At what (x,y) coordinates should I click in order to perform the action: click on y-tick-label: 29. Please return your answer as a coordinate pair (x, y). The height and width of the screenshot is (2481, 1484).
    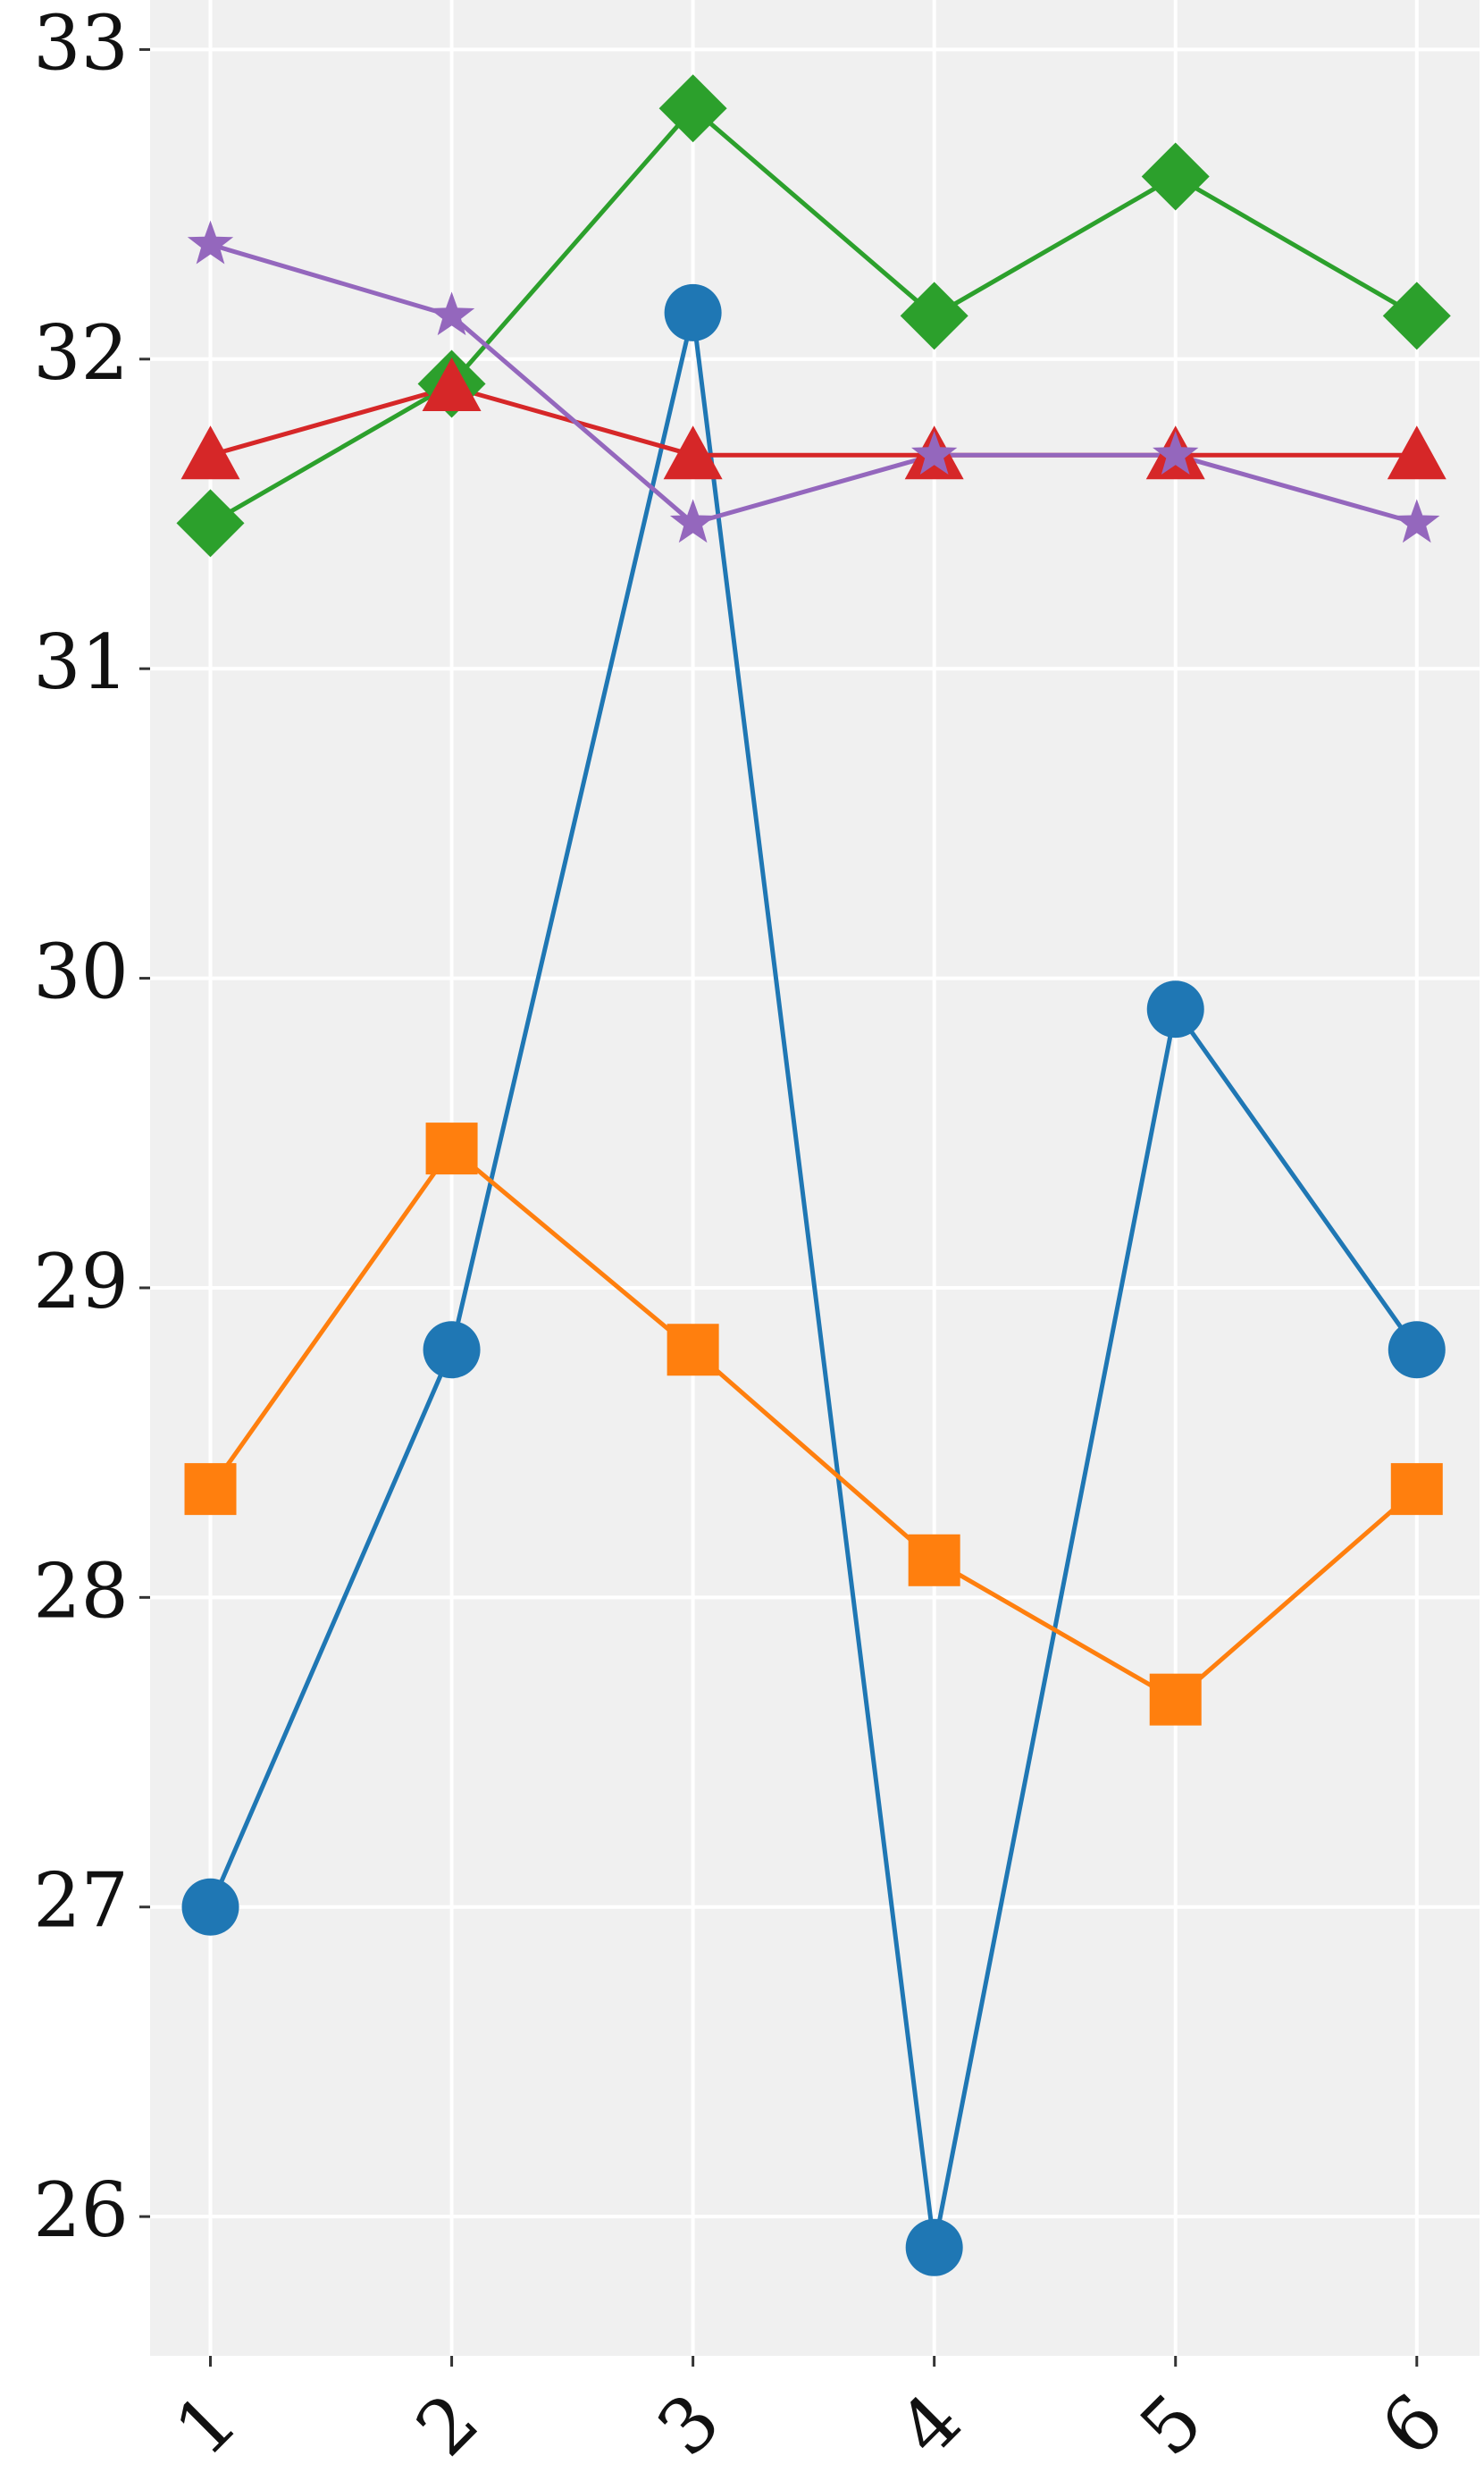
    Looking at the image, I should click on (81, 1282).